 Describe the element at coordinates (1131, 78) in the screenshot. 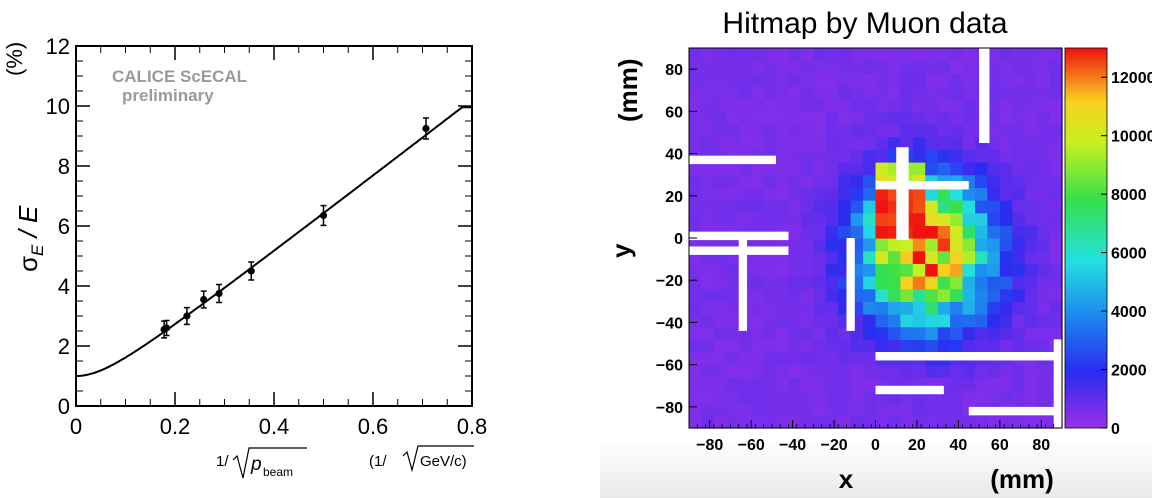

I see `palette-tick-label: 12000` at that location.